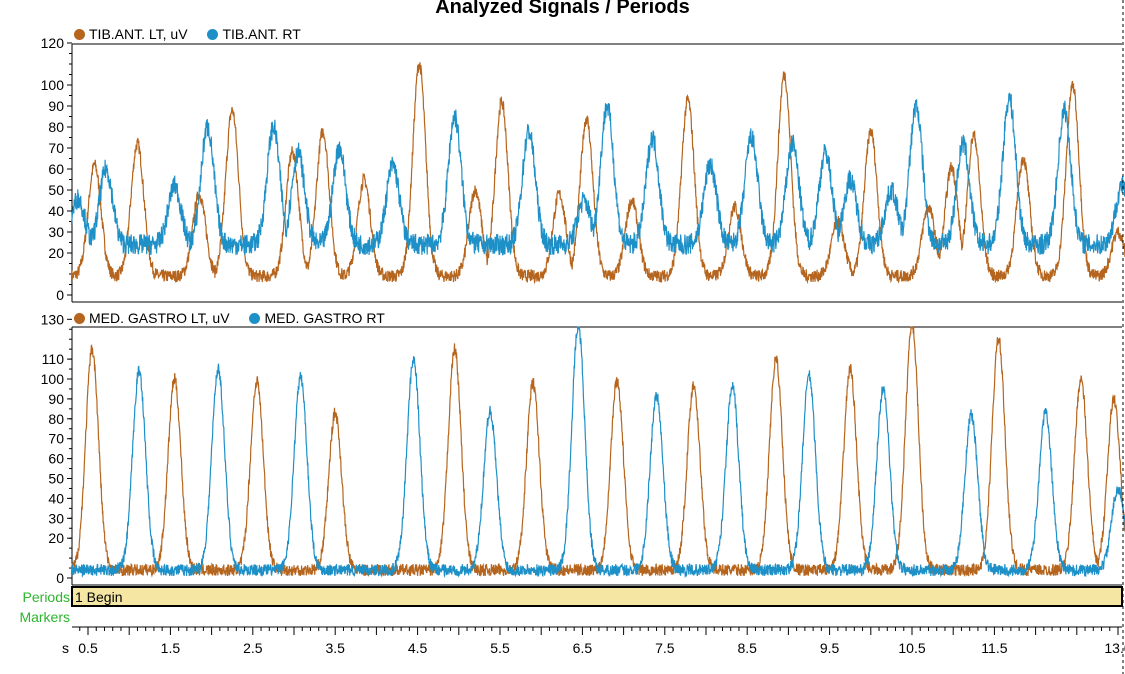 Image resolution: width=1125 pixels, height=674 pixels. What do you see at coordinates (159, 318) in the screenshot?
I see `legend-label: MED. GASTRO LT, uV` at bounding box center [159, 318].